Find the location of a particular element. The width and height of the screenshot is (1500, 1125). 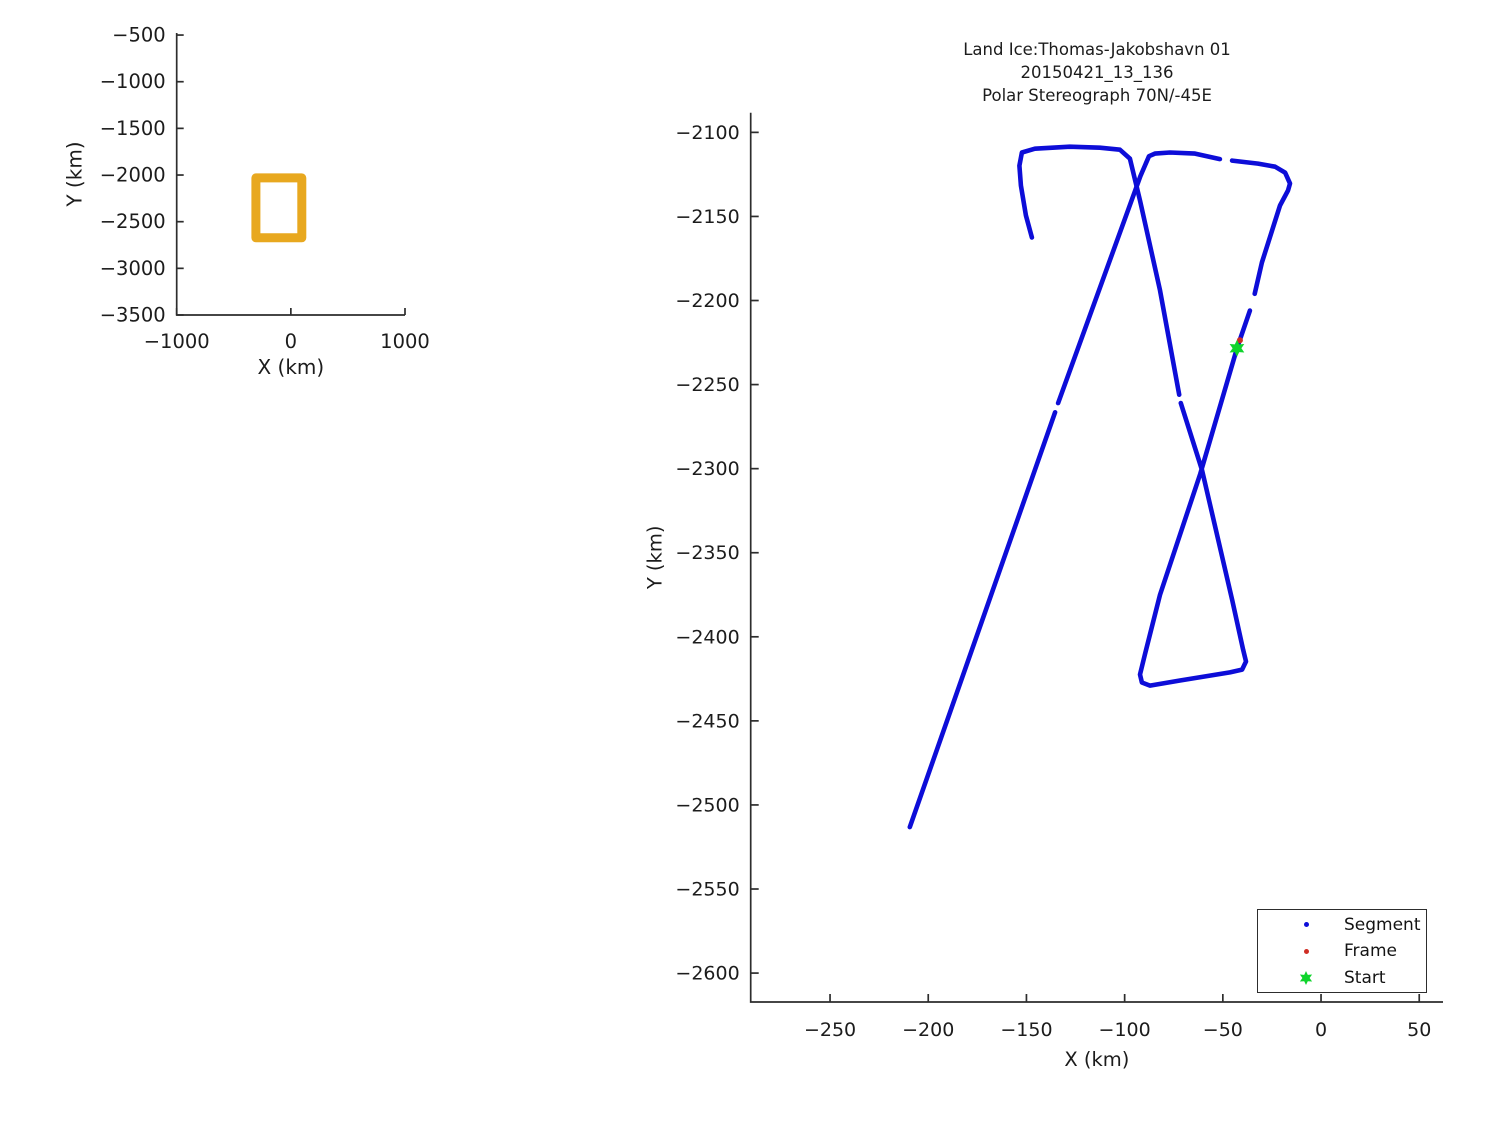

legend-box: Segment Frame Start is located at coordinates (1342, 951).